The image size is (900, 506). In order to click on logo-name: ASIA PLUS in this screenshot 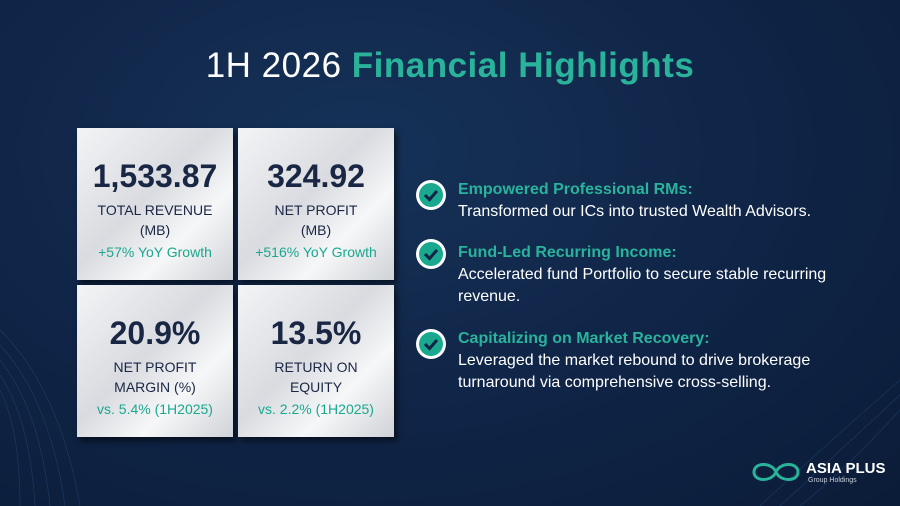, I will do `click(846, 468)`.